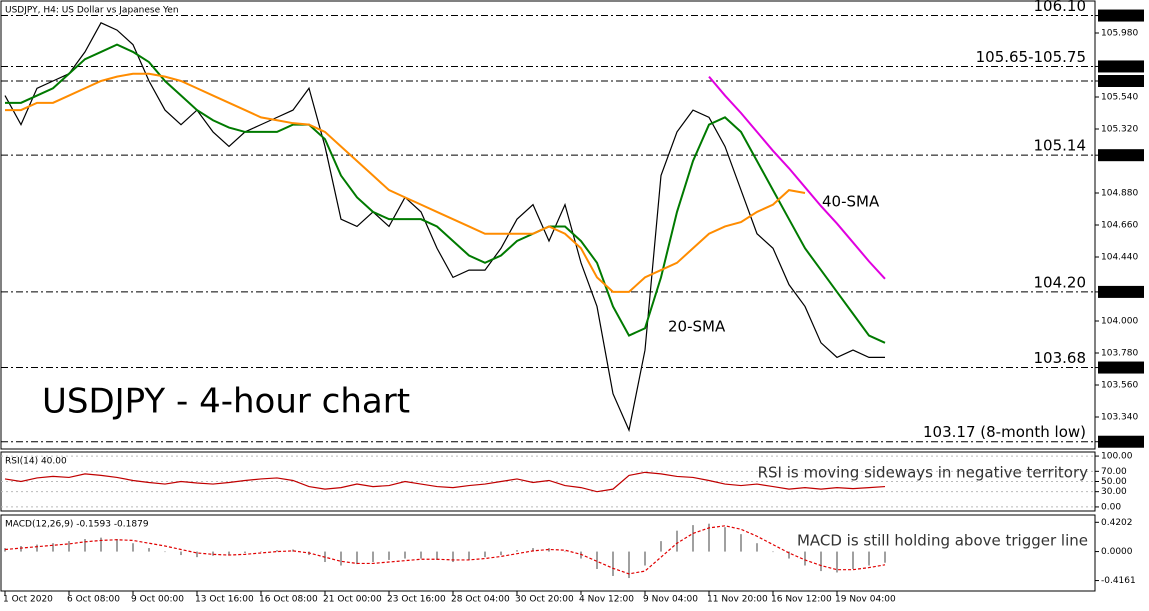 Image resolution: width=1149 pixels, height=611 pixels. Describe the element at coordinates (1114, 482) in the screenshot. I see `y-tick-label: 50.00` at that location.